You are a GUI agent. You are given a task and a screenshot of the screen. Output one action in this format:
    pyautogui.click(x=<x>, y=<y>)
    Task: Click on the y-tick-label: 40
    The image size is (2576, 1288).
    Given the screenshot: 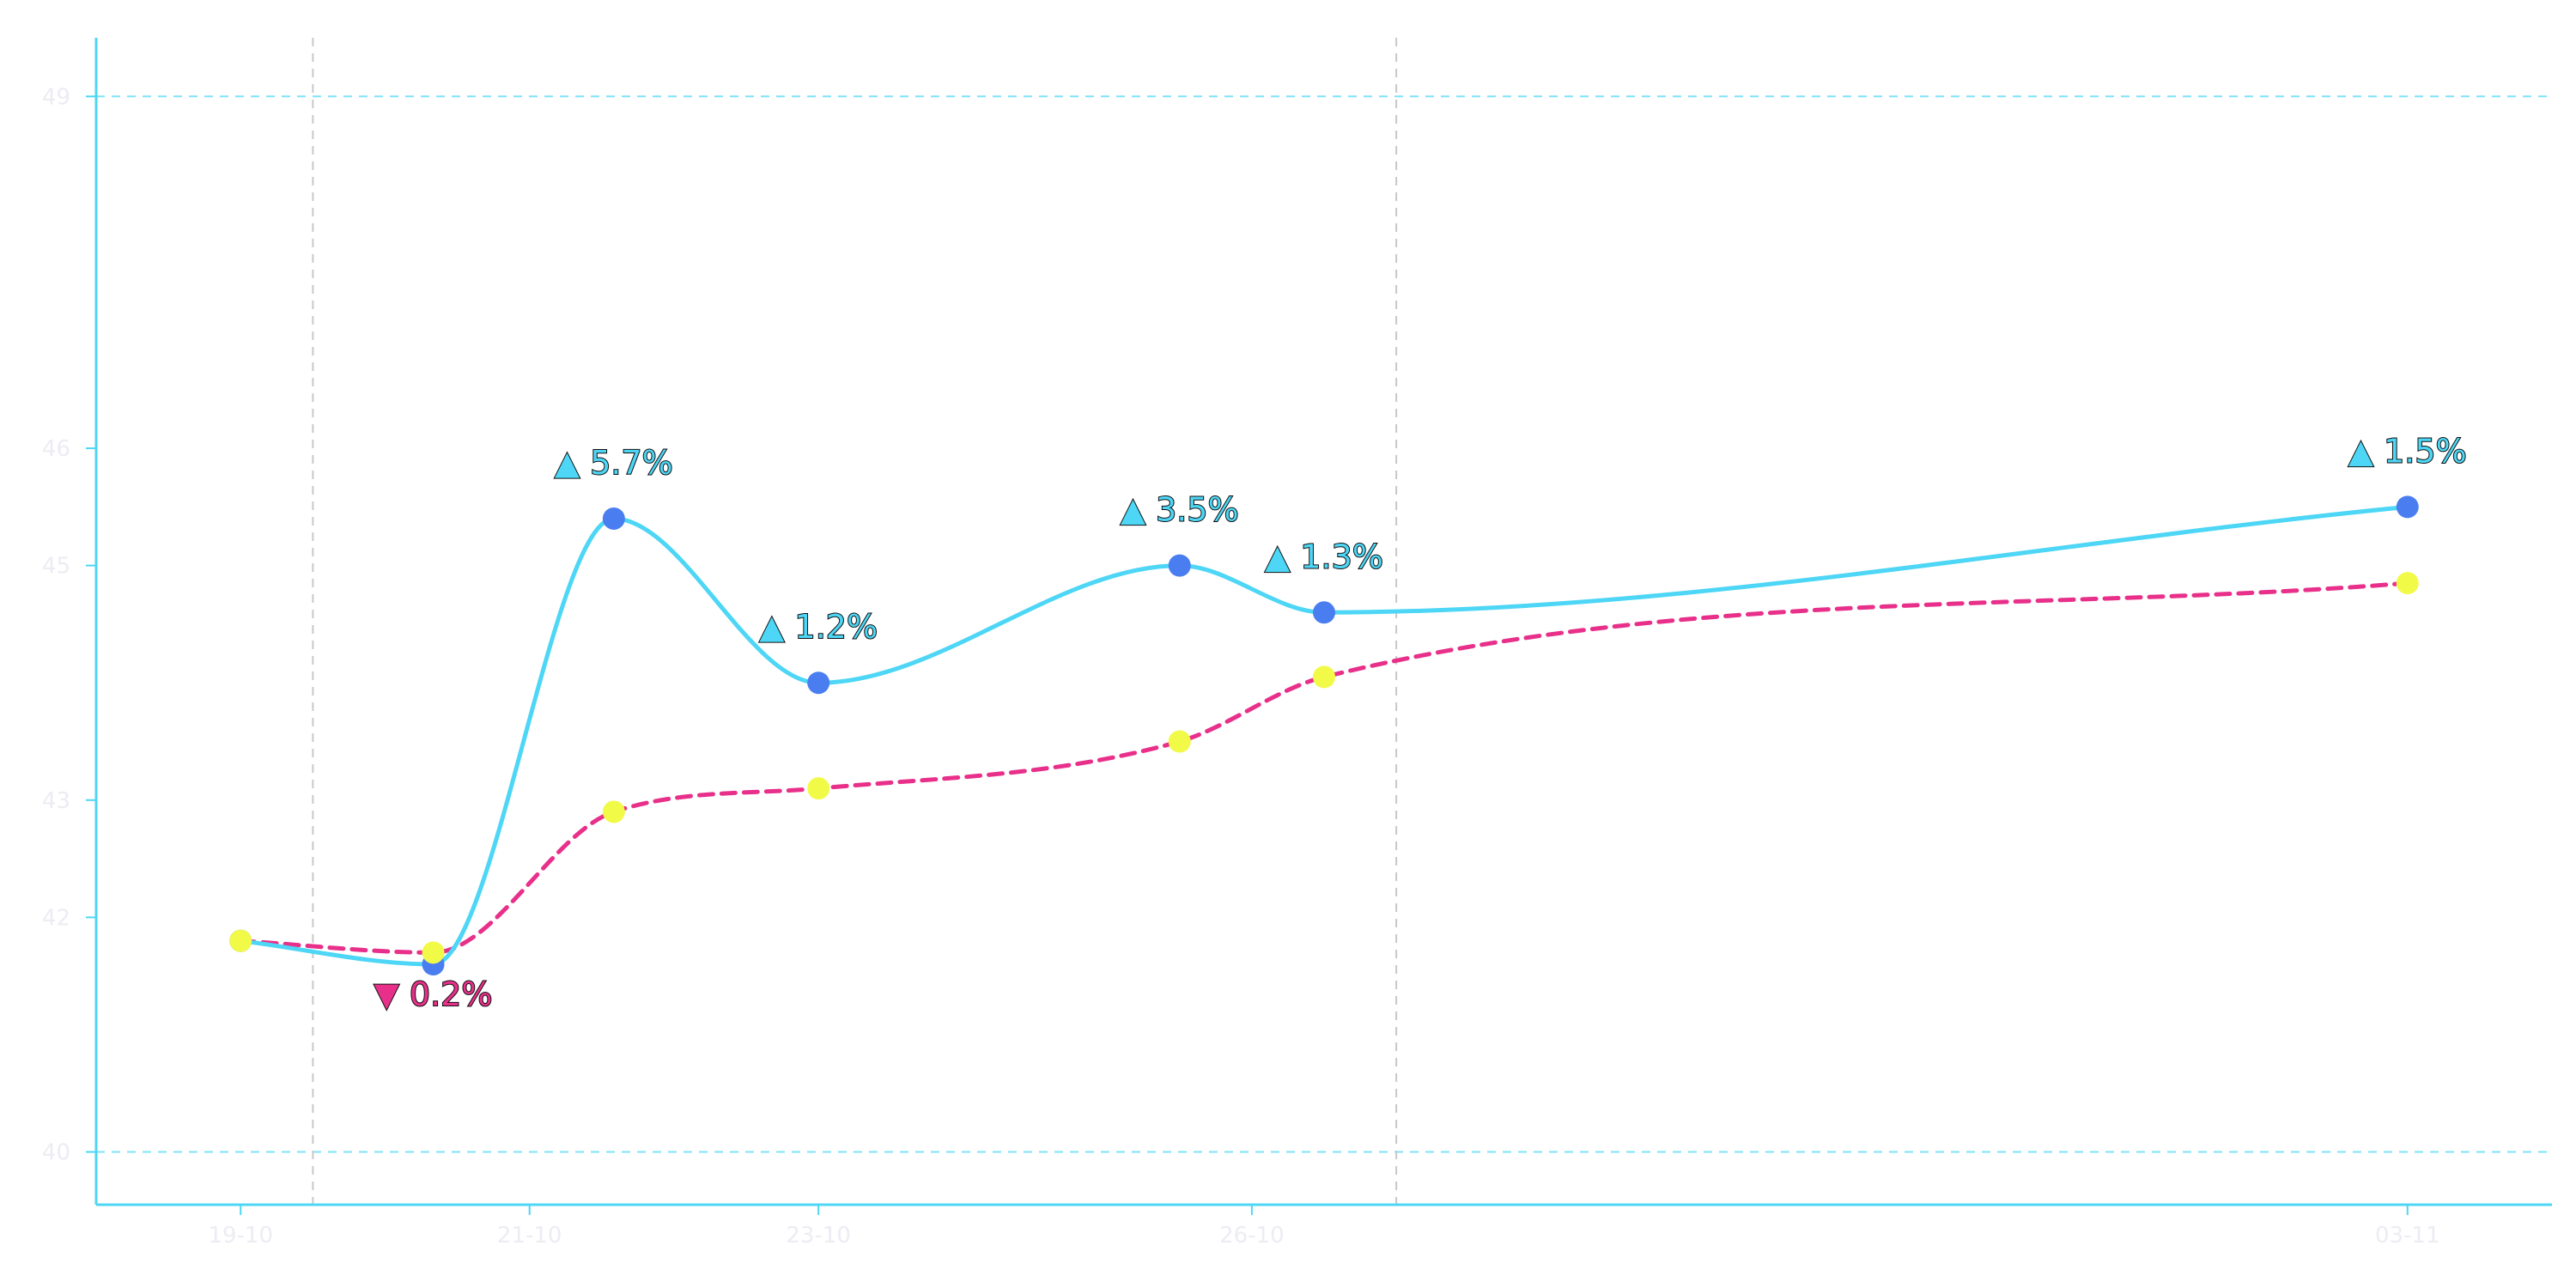 What is the action you would take?
    pyautogui.click(x=56, y=1153)
    